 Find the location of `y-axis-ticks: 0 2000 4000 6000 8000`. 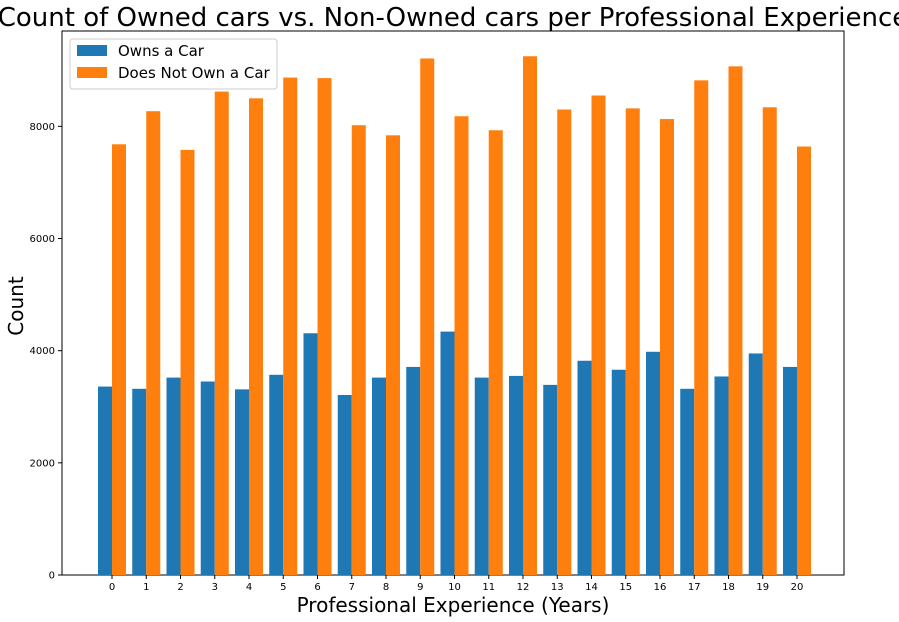

y-axis-ticks: 0 2000 4000 6000 8000 is located at coordinates (46, 352).